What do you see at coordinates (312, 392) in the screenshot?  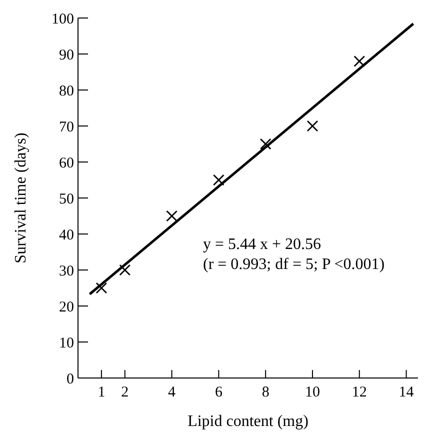 I see `x-tick-label: 10` at bounding box center [312, 392].